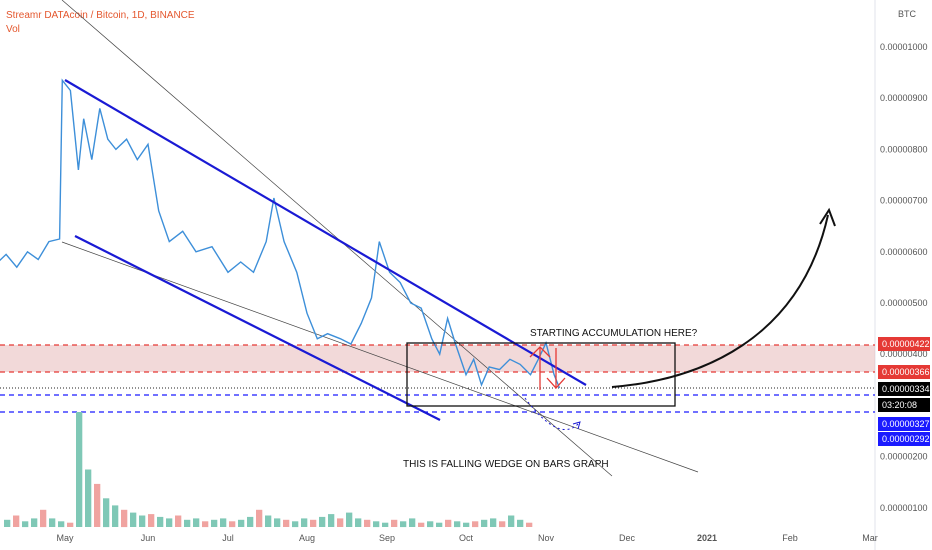 This screenshot has width=932, height=550. What do you see at coordinates (268, 470) in the screenshot?
I see `volume-bars` at bounding box center [268, 470].